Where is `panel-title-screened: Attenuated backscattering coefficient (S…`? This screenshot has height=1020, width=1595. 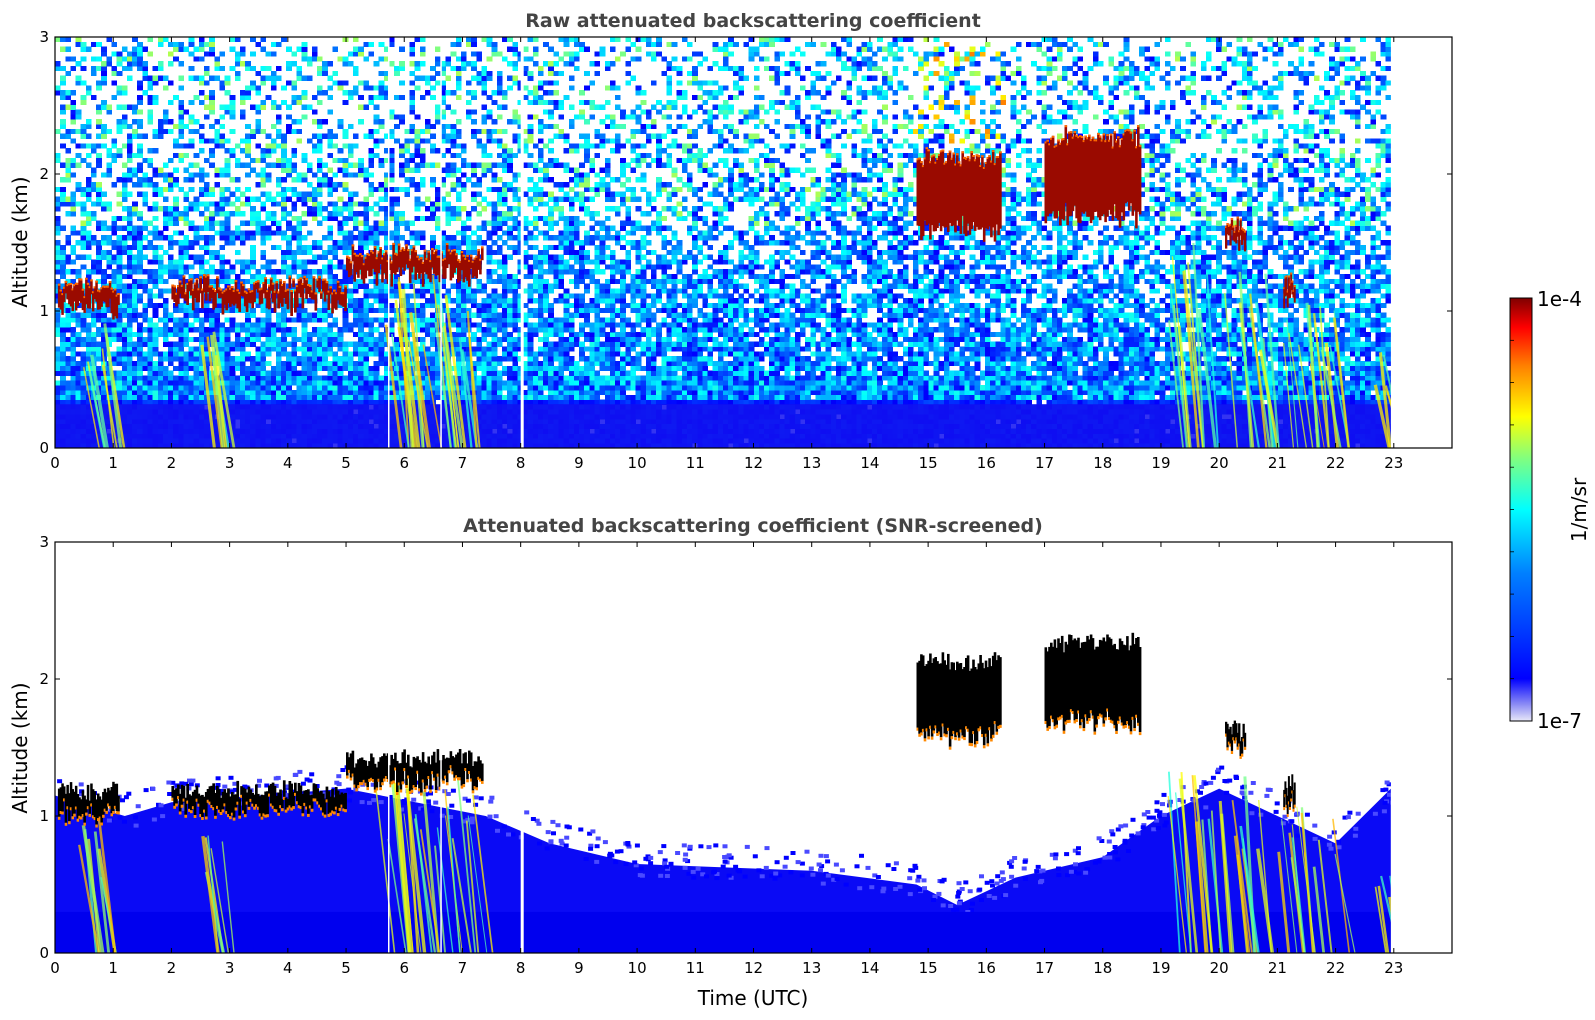 panel-title-screened: Attenuated backscattering coefficient (S… is located at coordinates (753, 526).